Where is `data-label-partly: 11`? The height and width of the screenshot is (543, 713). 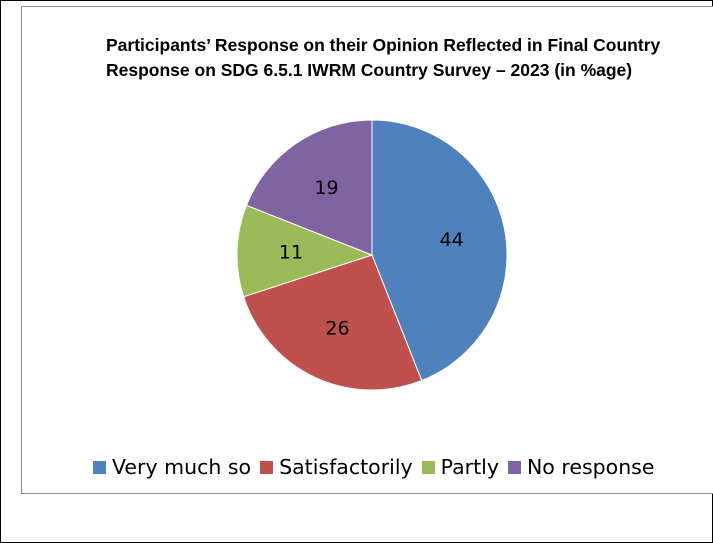 data-label-partly: 11 is located at coordinates (291, 253).